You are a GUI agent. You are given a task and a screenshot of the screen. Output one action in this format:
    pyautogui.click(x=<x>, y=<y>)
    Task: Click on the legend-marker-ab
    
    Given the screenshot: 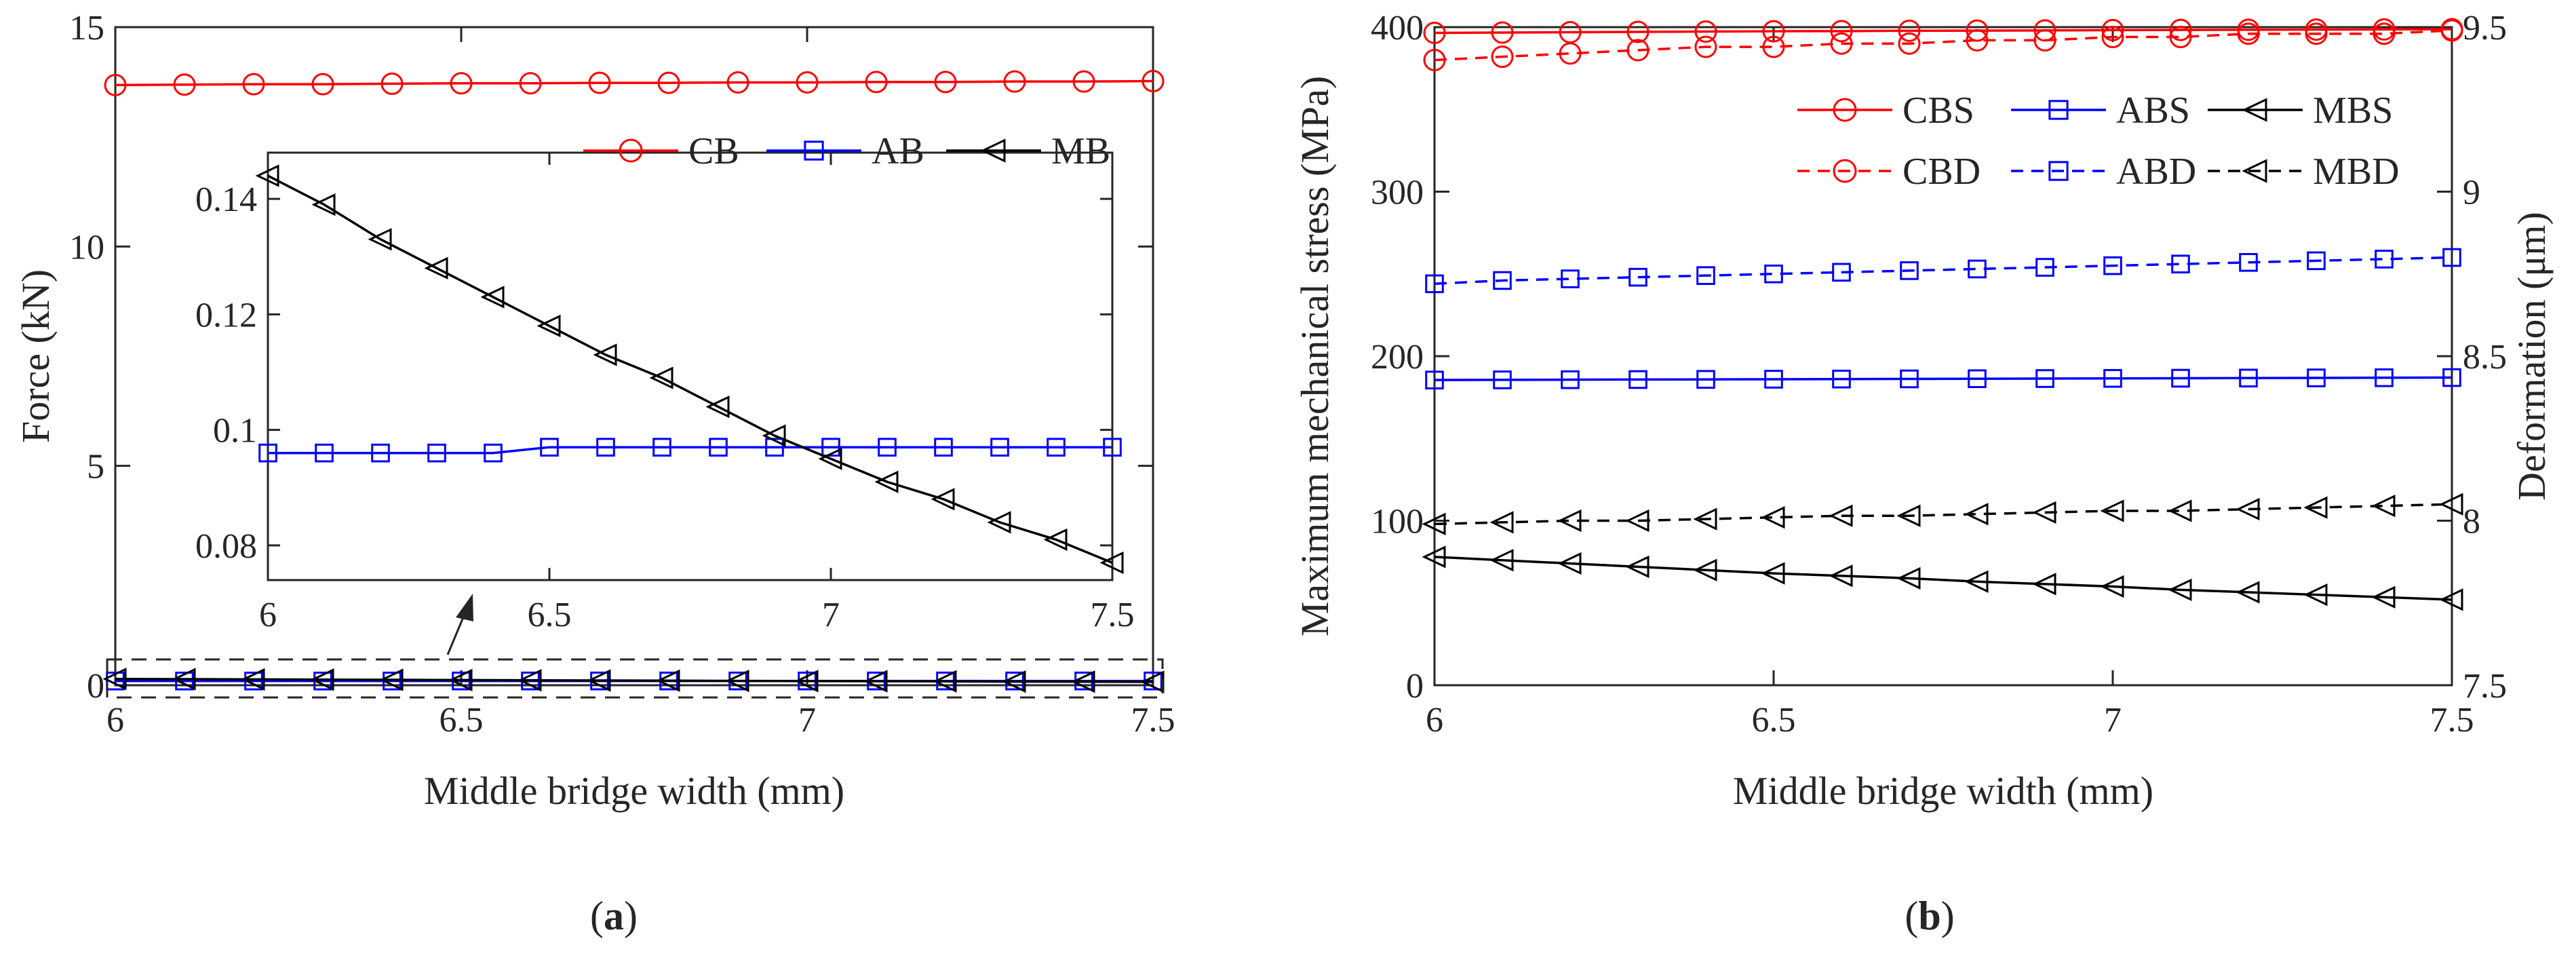 What is the action you would take?
    pyautogui.click(x=814, y=150)
    